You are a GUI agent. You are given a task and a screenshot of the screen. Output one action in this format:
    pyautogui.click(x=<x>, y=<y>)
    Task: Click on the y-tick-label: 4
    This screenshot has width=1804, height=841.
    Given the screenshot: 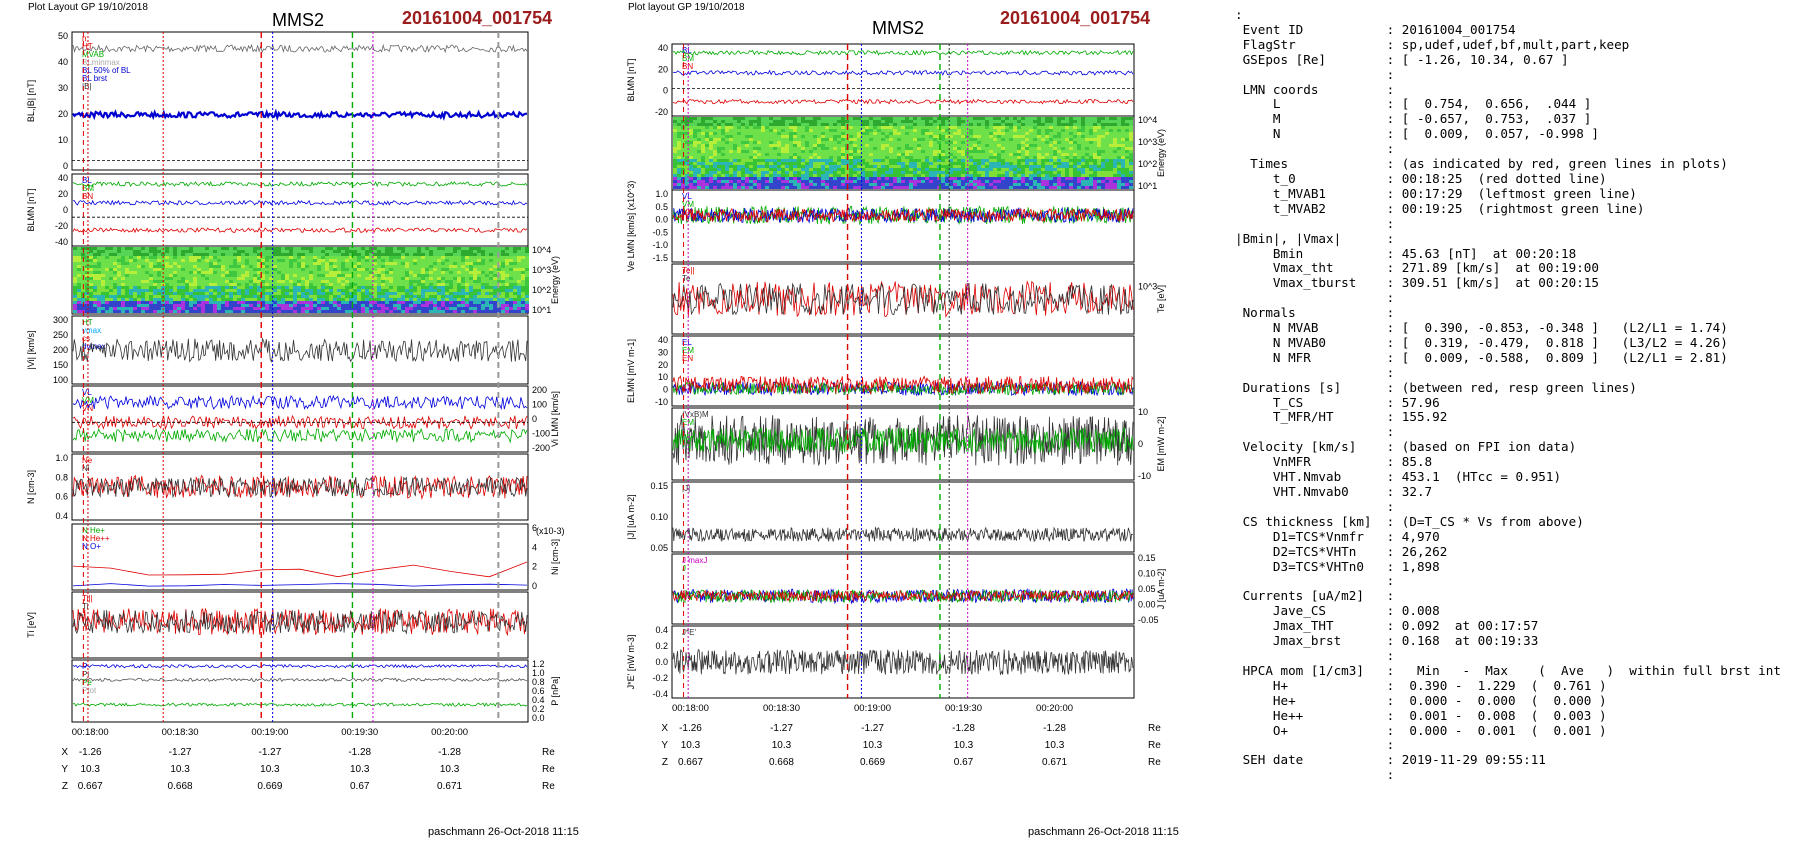 What is the action you would take?
    pyautogui.click(x=534, y=547)
    